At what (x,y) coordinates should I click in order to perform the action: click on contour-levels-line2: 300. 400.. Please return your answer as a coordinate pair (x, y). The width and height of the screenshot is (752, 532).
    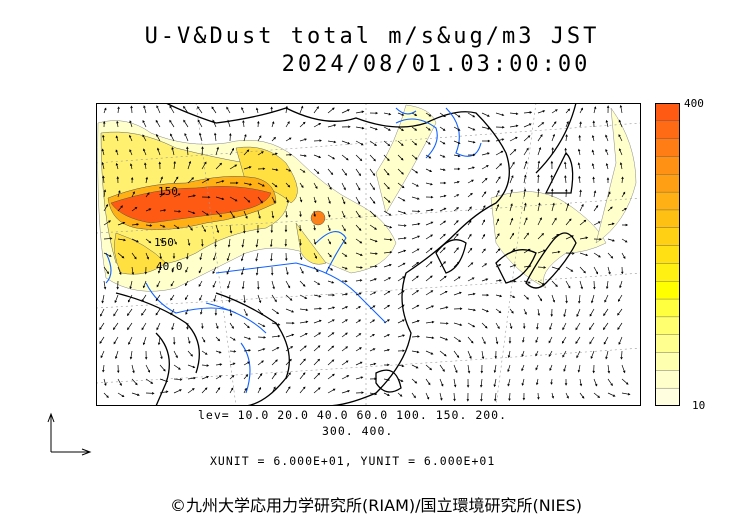
    Looking at the image, I should click on (358, 431).